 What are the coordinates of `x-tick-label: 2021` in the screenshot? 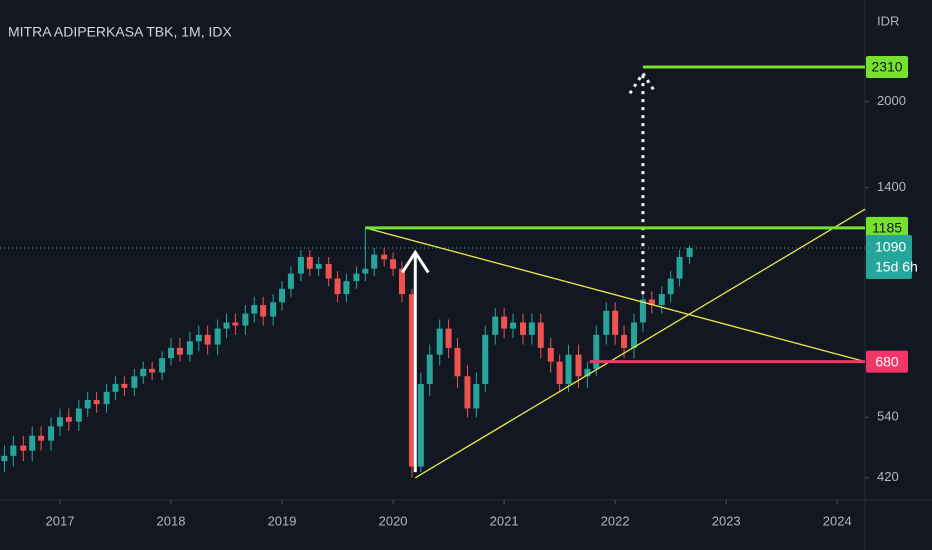 It's located at (504, 520).